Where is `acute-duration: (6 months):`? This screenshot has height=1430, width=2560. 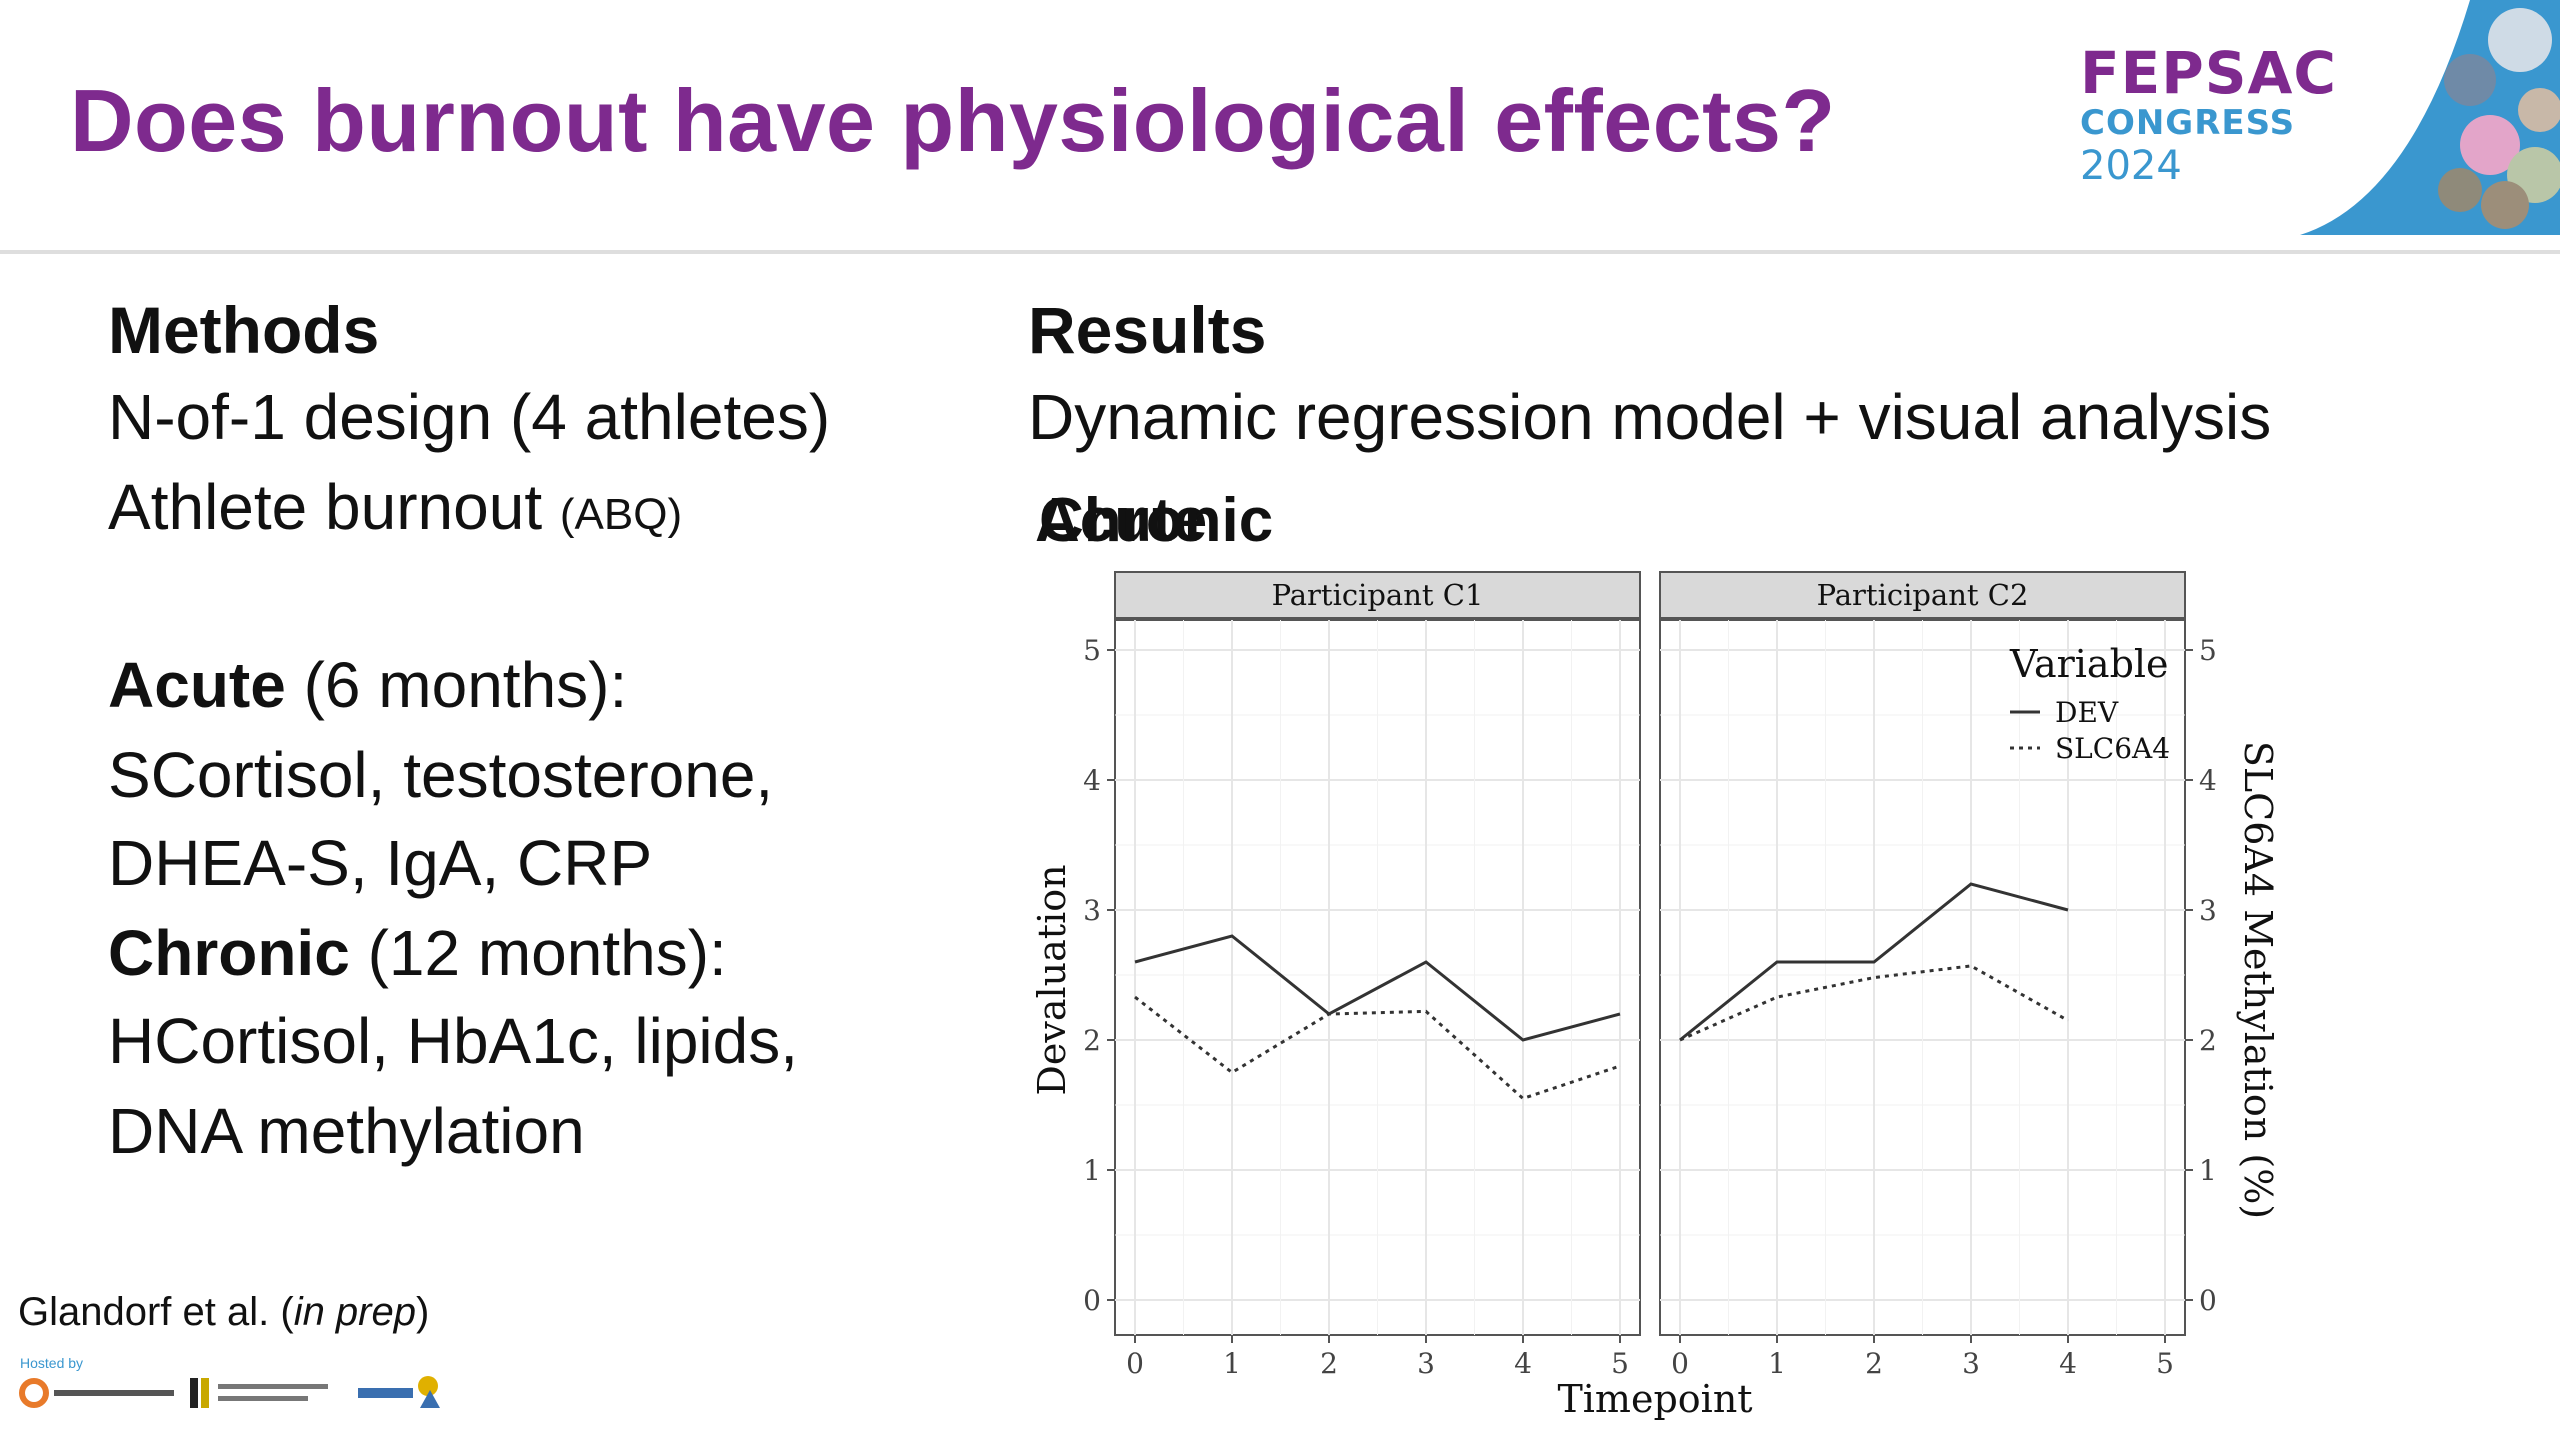 acute-duration: (6 months): is located at coordinates (456, 685).